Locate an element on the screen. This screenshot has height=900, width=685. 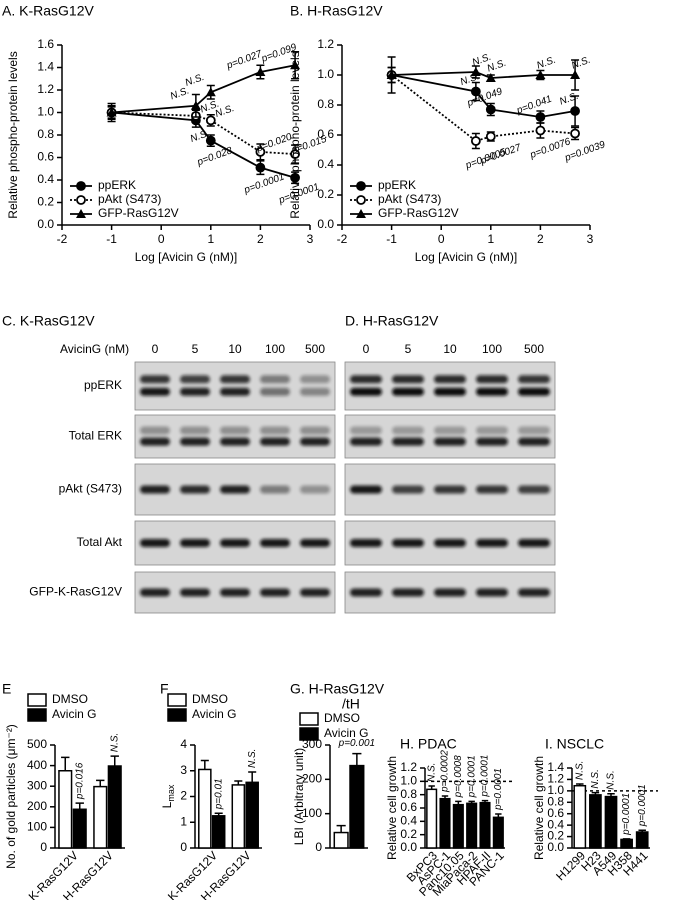
legend-label: DMSO is located at coordinates (70, 699).